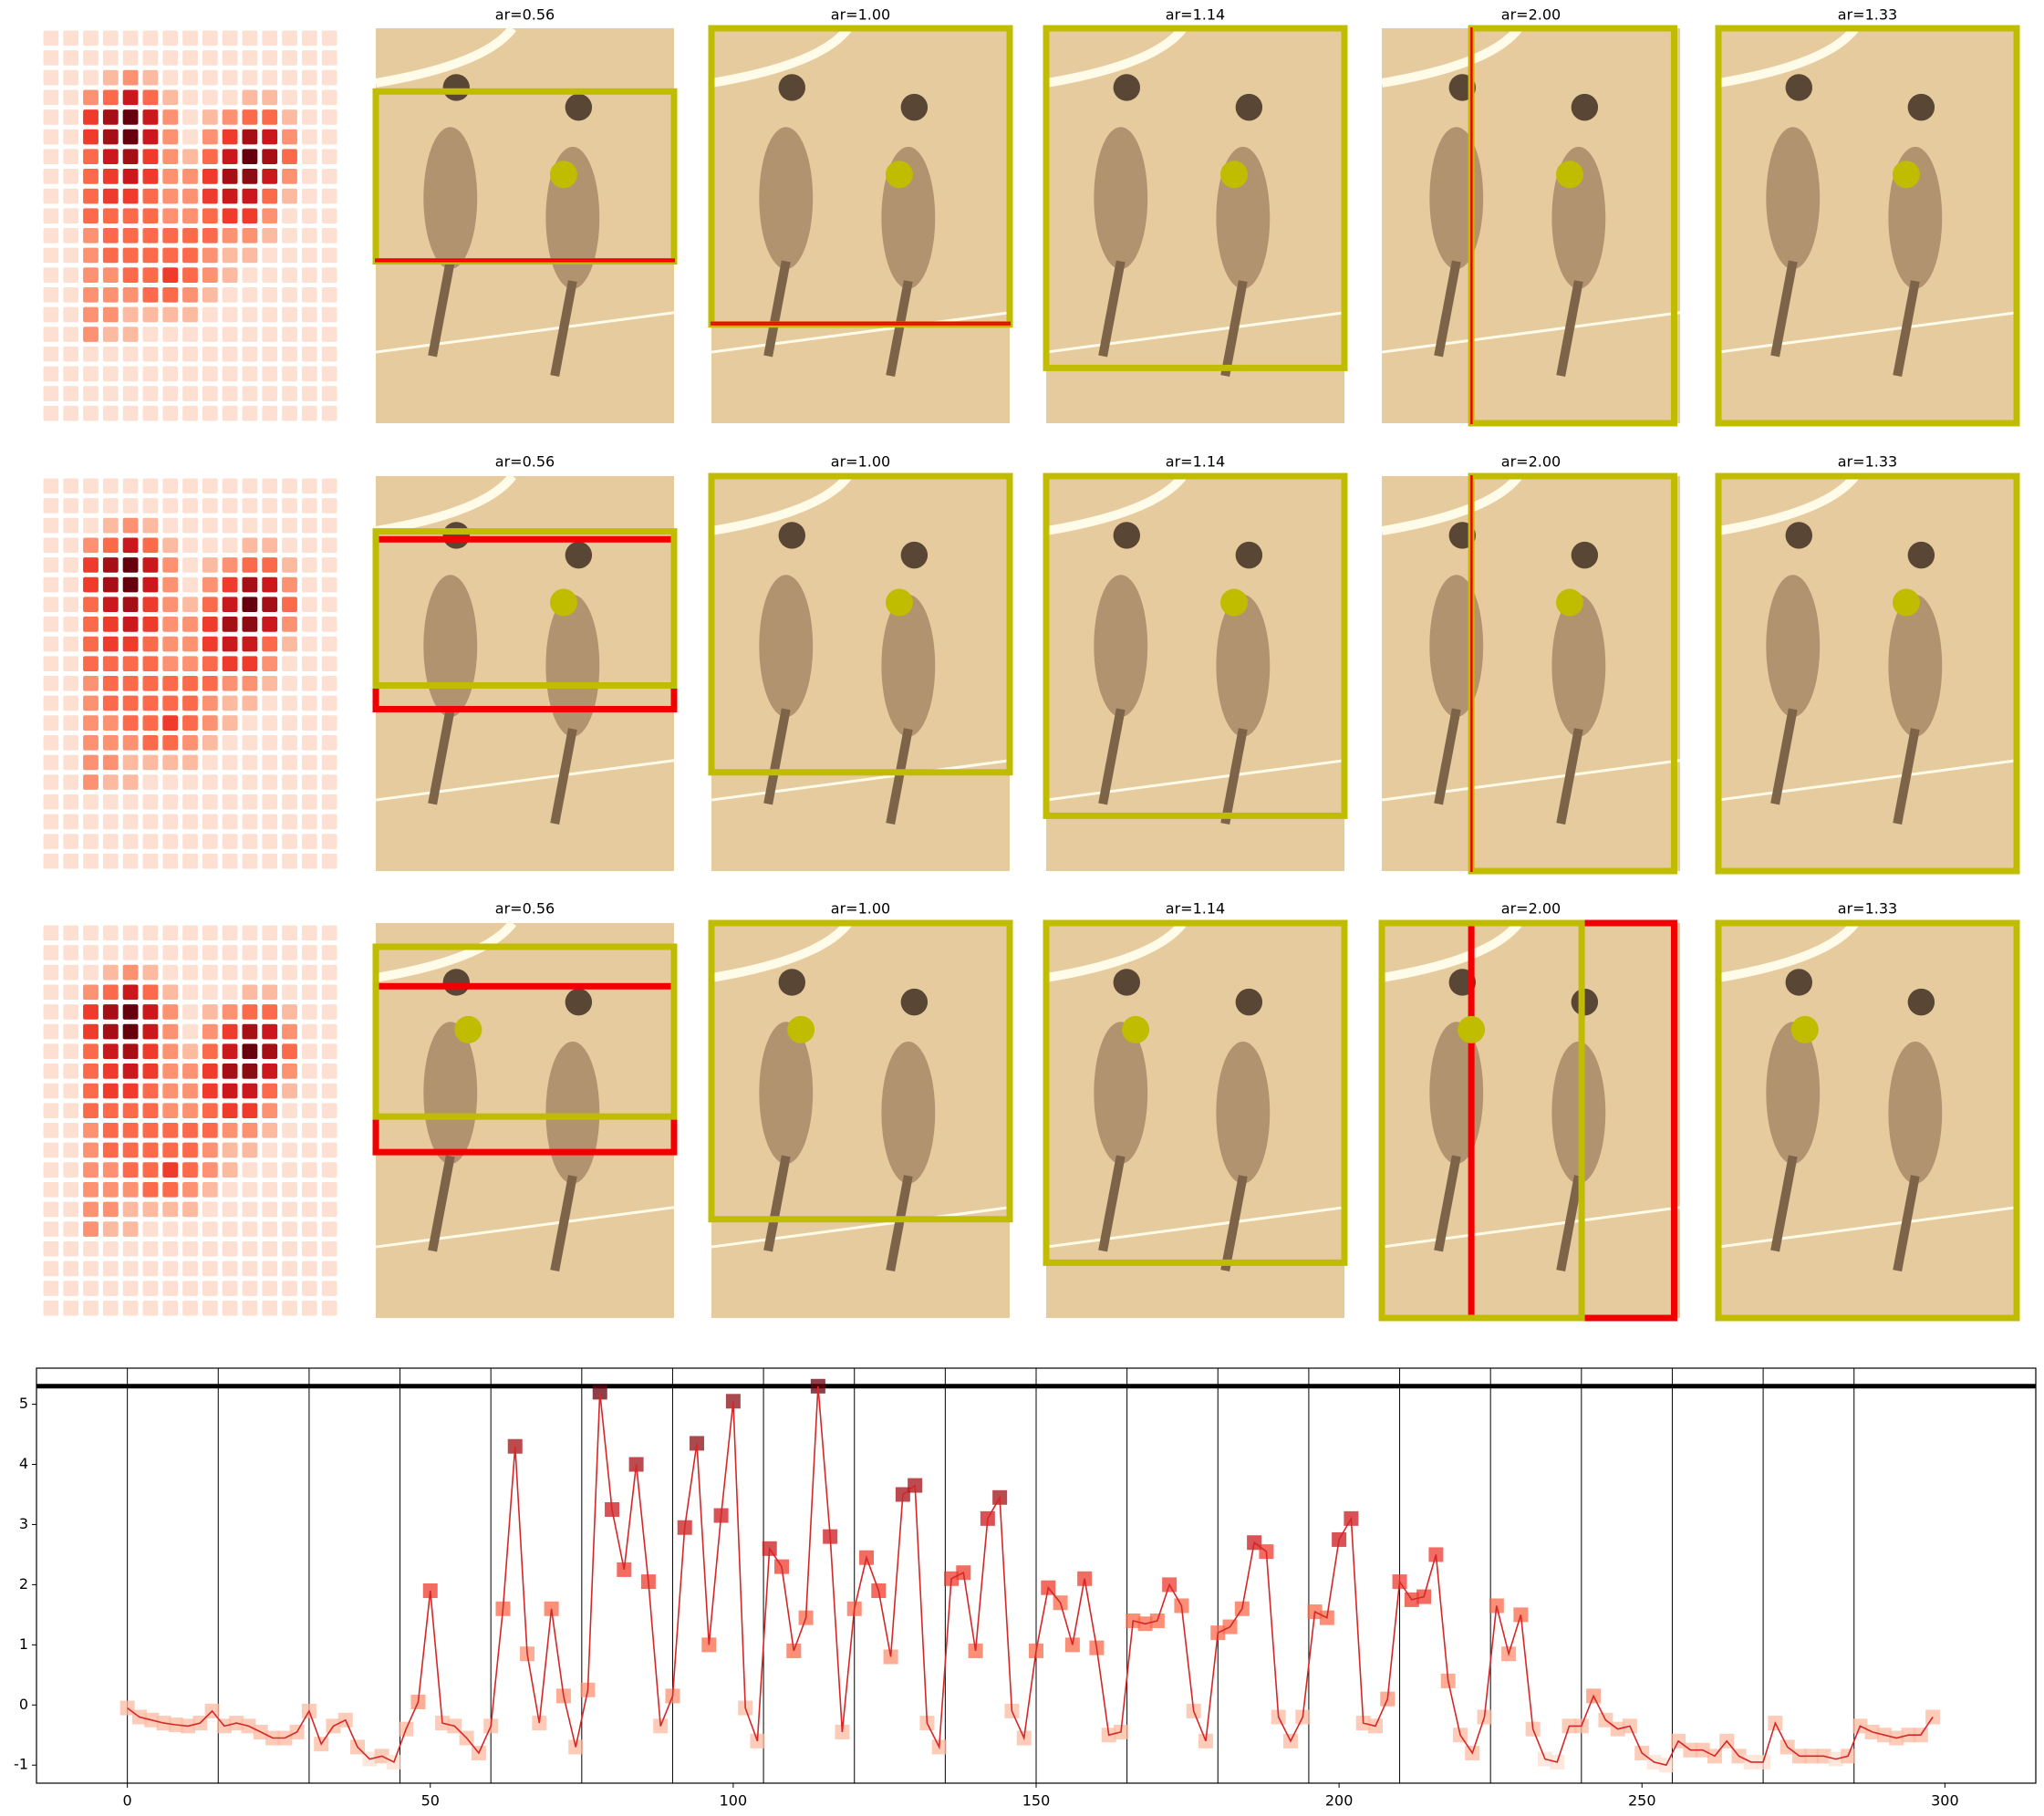  What do you see at coordinates (525, 226) in the screenshot?
I see `photo` at bounding box center [525, 226].